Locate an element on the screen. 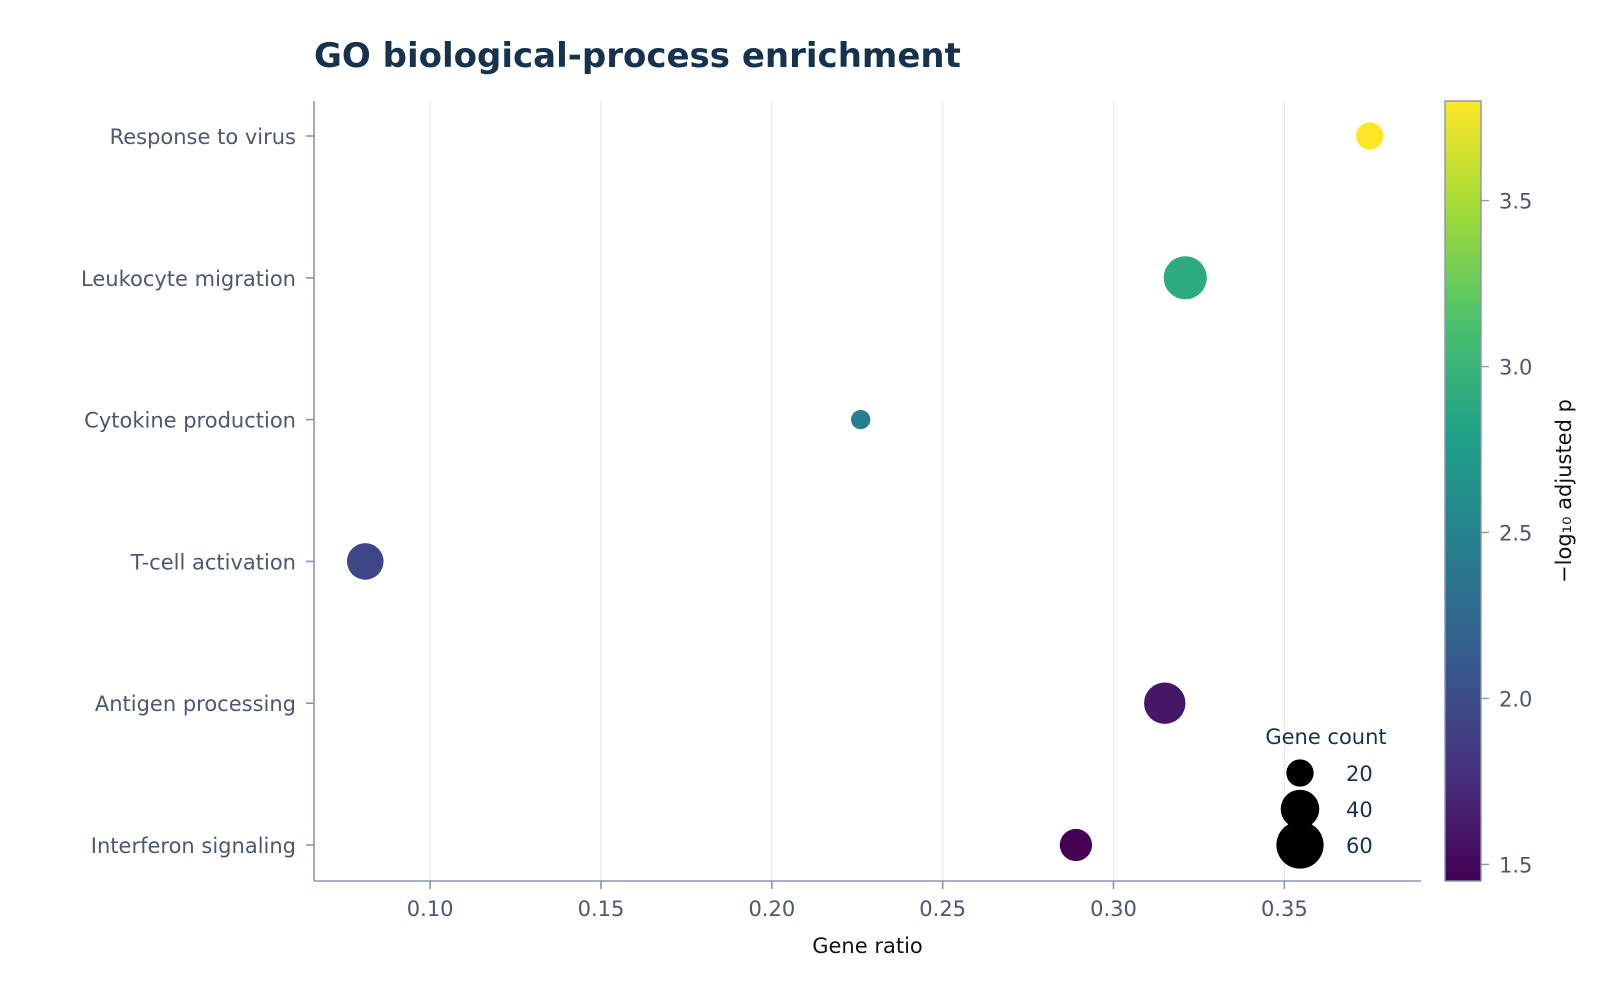 This screenshot has width=1607, height=992. size-legend-title: Gene count is located at coordinates (1325, 737).